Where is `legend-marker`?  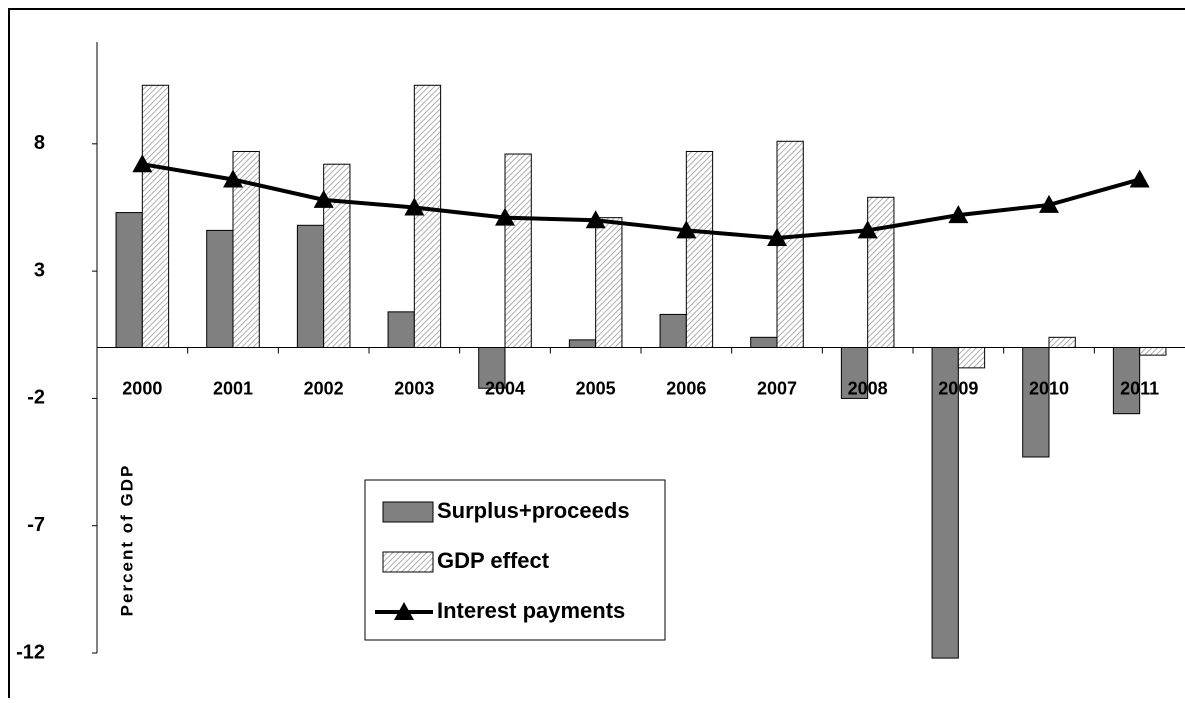 legend-marker is located at coordinates (404, 611).